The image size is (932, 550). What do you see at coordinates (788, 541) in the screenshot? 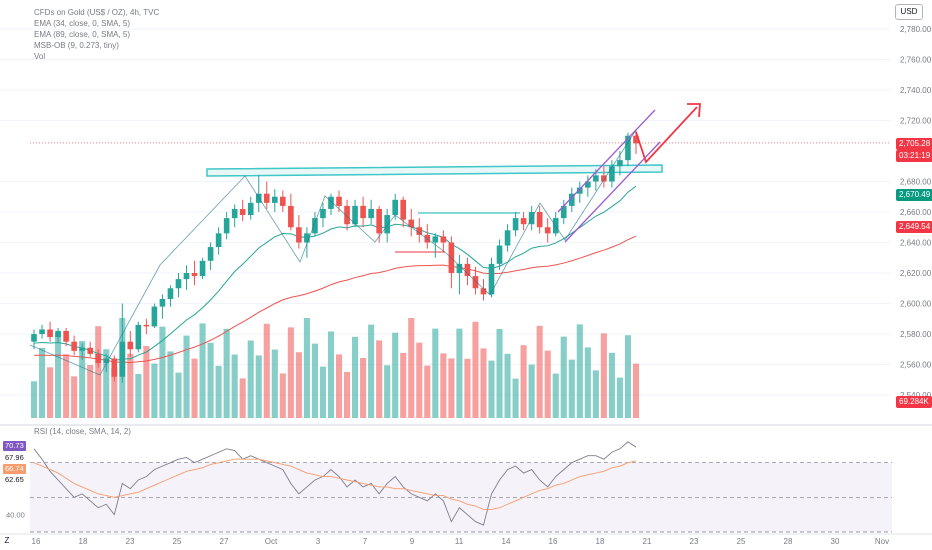
I see `time-axis-label: 28` at bounding box center [788, 541].